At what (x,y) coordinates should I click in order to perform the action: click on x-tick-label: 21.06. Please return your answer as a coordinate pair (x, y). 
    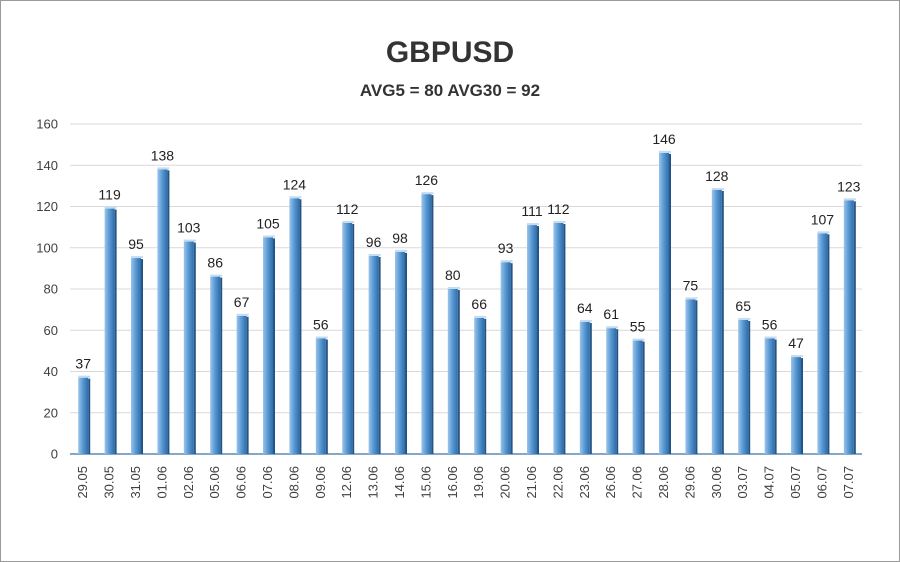
    Looking at the image, I should click on (531, 482).